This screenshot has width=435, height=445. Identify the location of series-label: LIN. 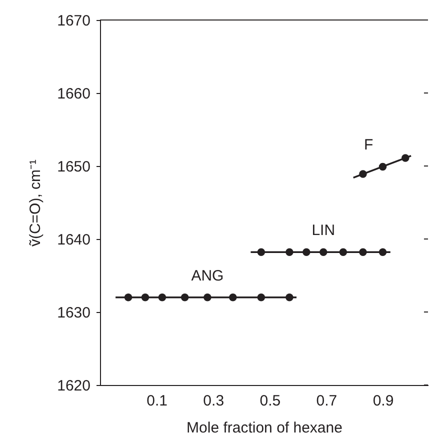
(324, 231).